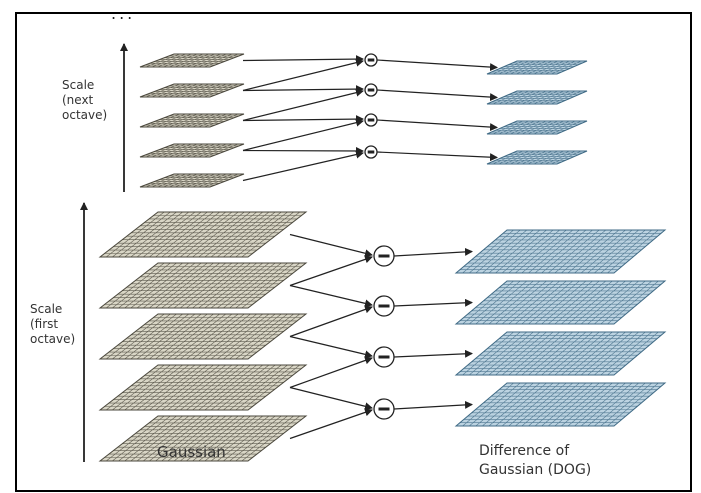 This screenshot has width=701, height=493. What do you see at coordinates (331, 321) in the screenshot?
I see `gaussian-to-subtractor-arrow-first-2b` at bounding box center [331, 321].